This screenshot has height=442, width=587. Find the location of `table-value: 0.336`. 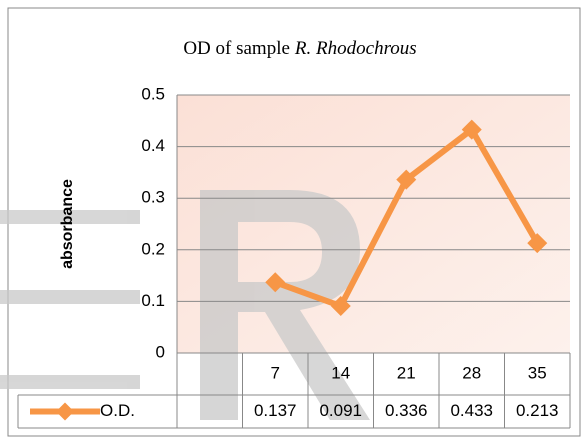

table-value: 0.336 is located at coordinates (406, 410).